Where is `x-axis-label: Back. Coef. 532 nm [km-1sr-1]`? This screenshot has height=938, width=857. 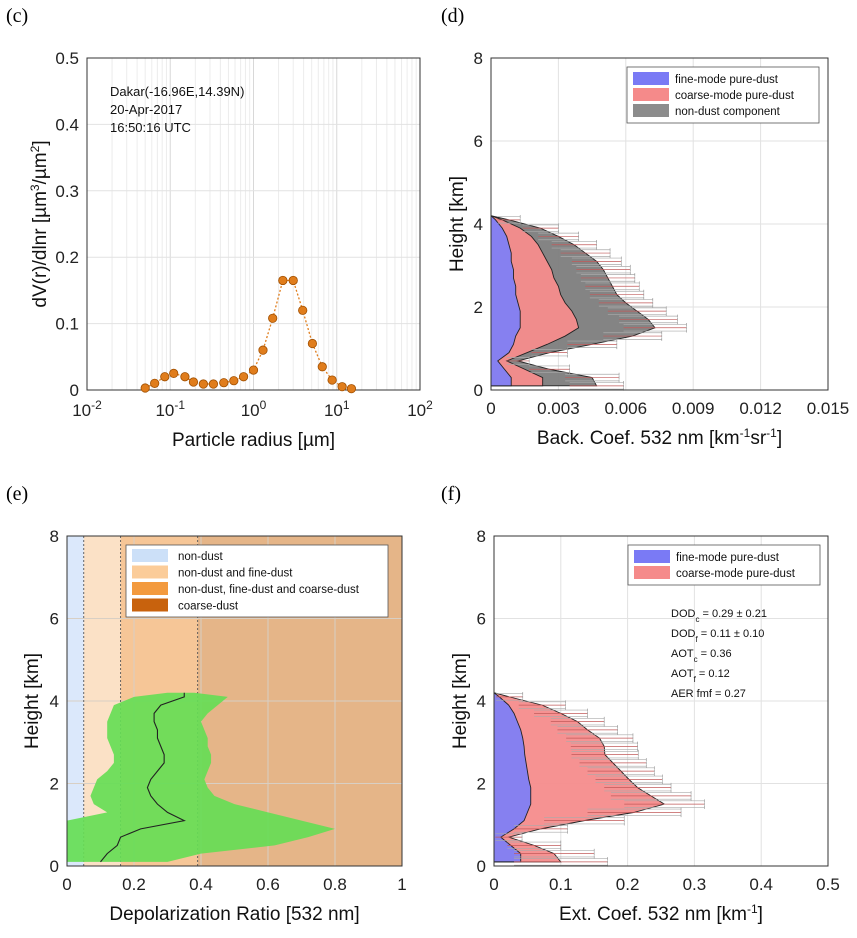
x-axis-label: Back. Coef. 532 nm [km-1sr-1] is located at coordinates (659, 437).